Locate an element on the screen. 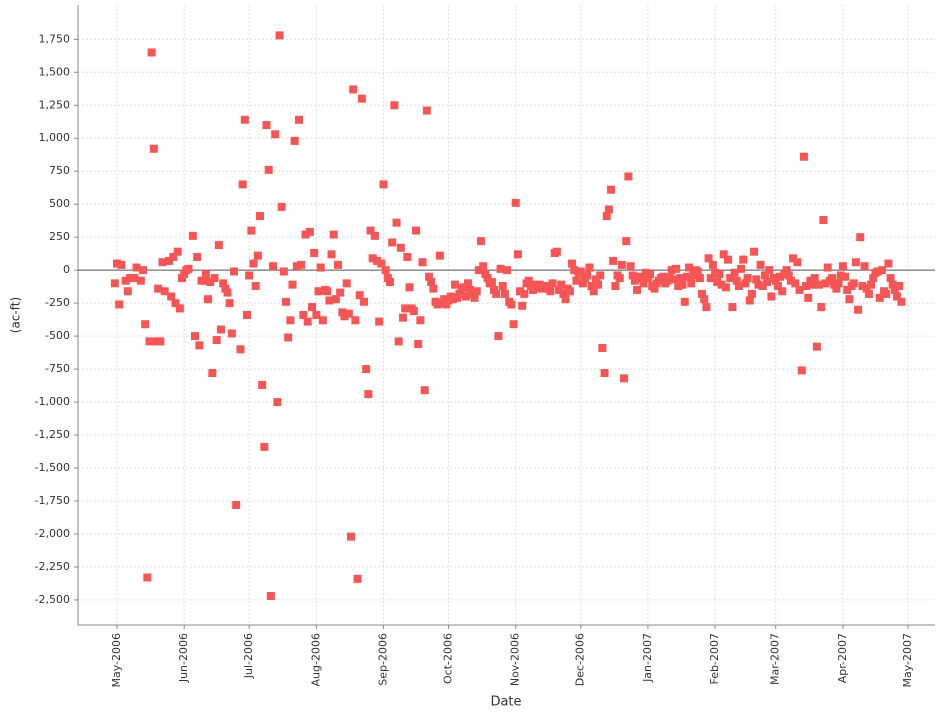  y-tick-label: 1,500 is located at coordinates (55, 71).